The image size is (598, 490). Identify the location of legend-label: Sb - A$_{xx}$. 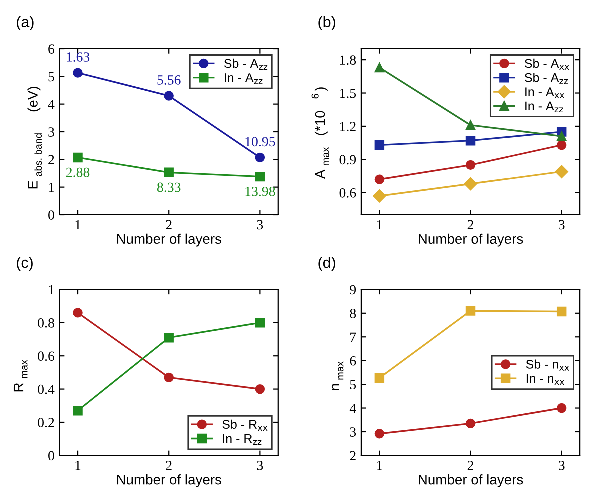
(547, 64).